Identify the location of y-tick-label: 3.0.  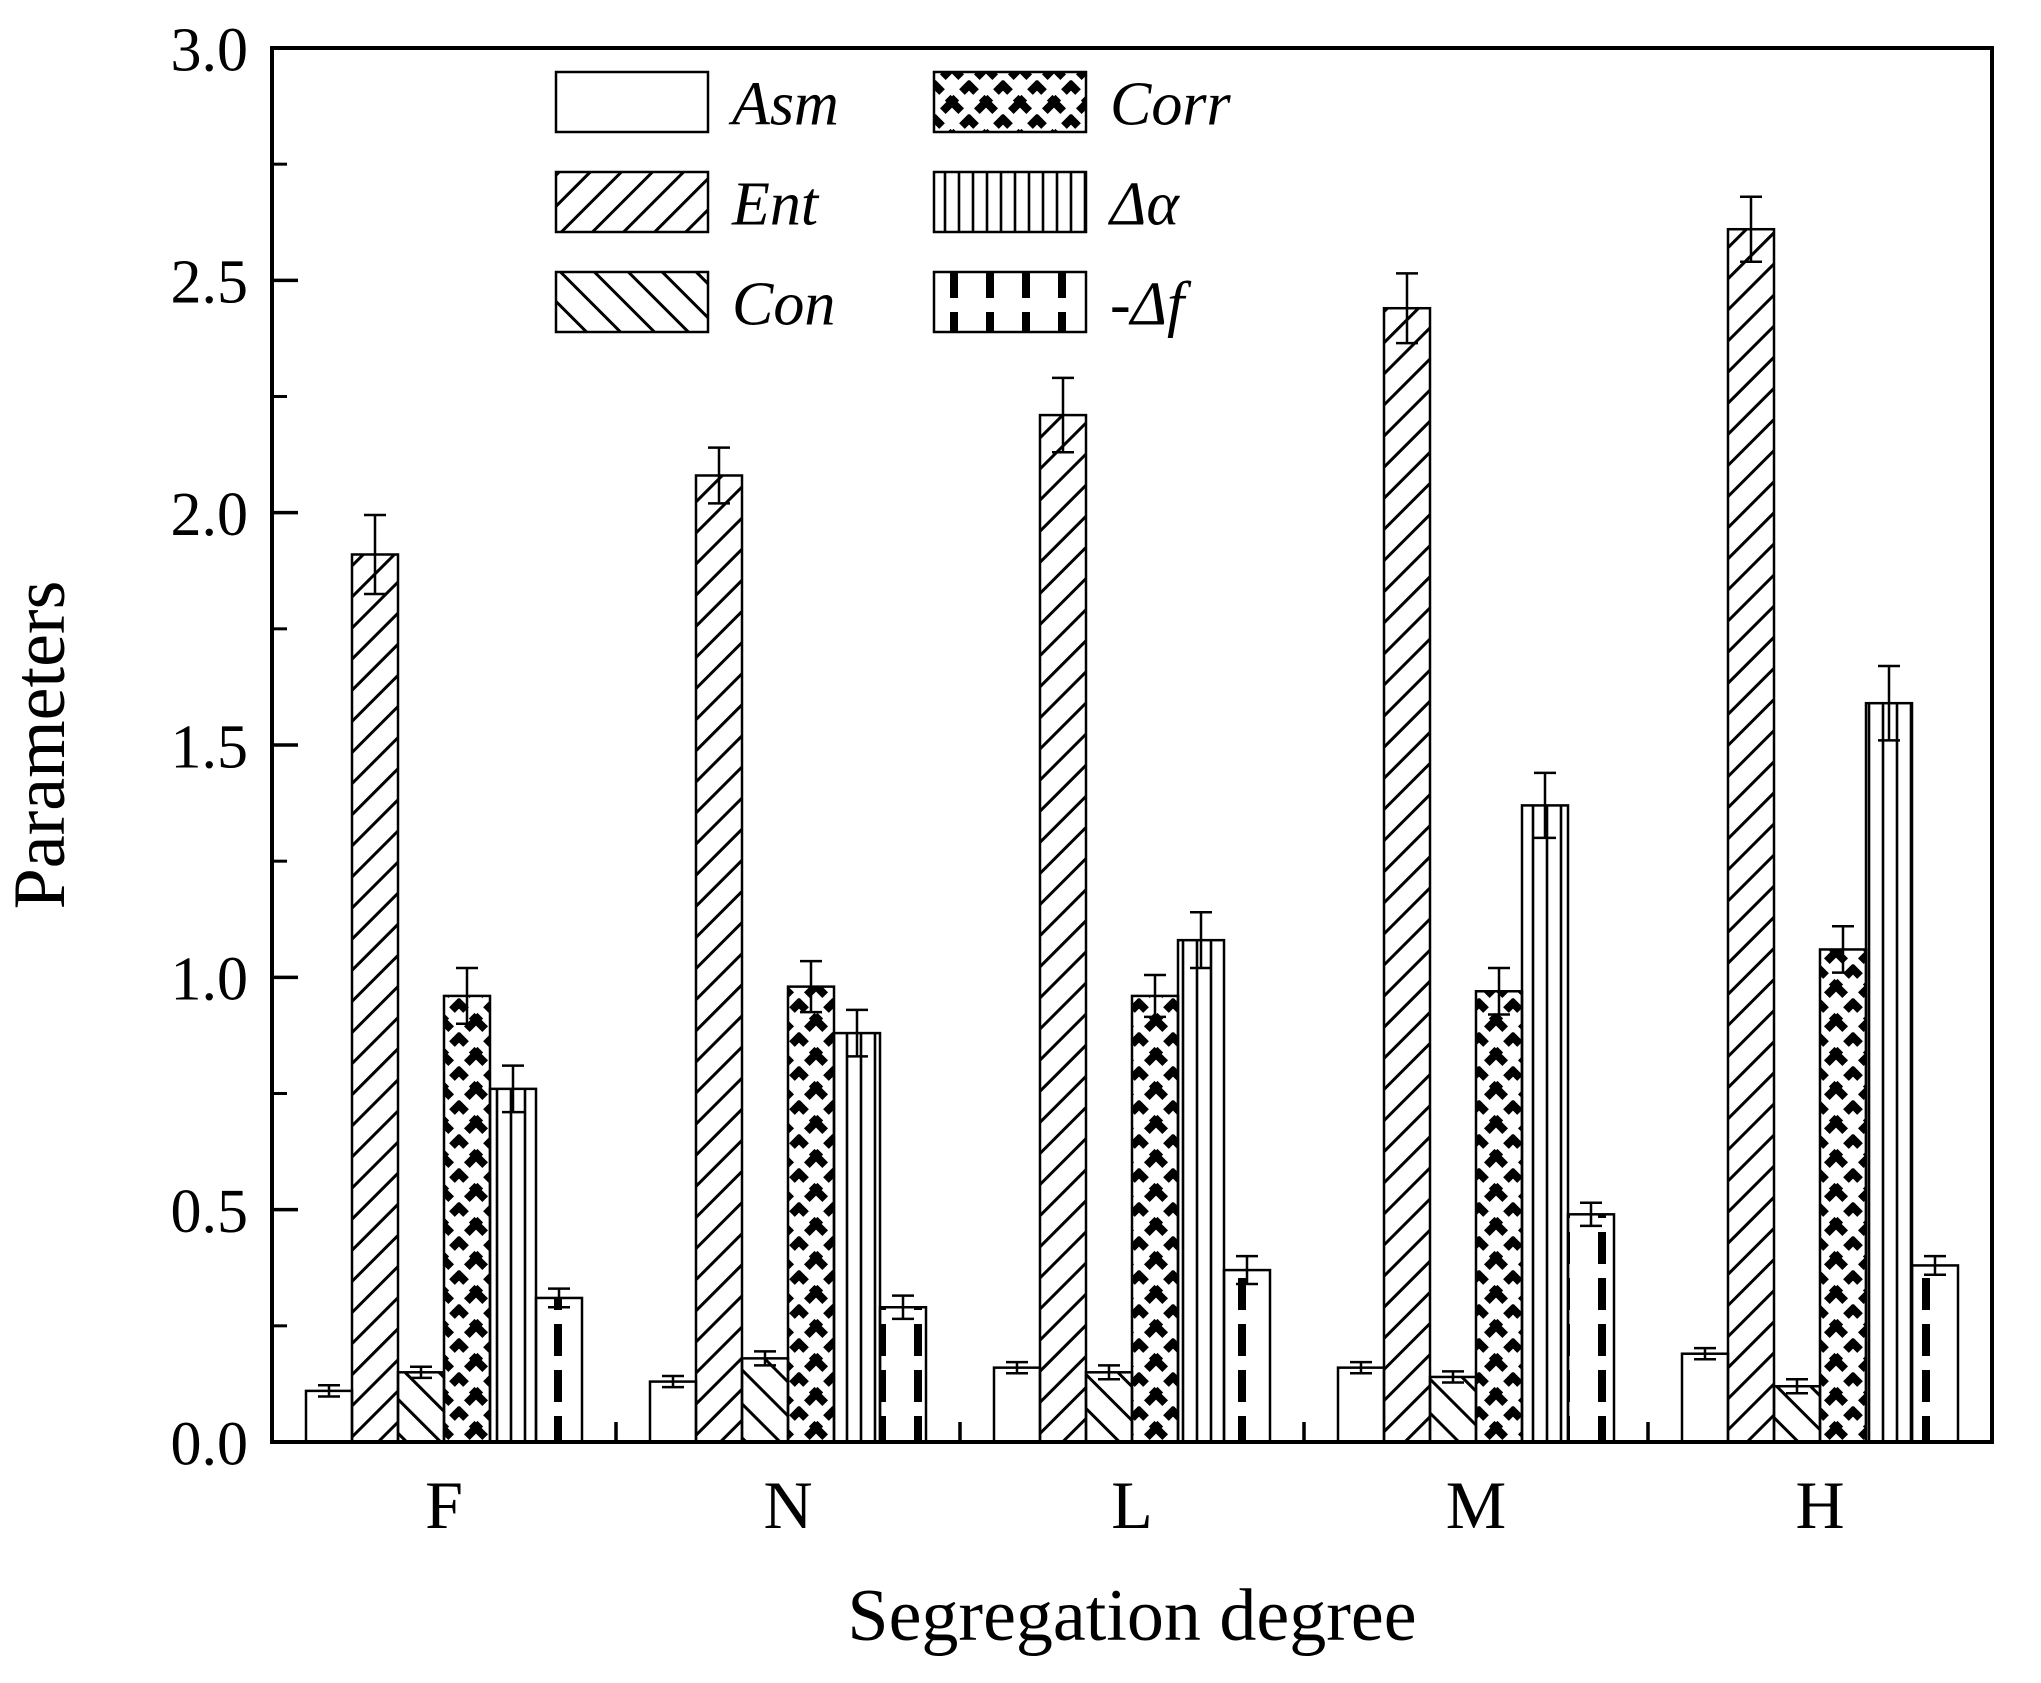
(210, 50).